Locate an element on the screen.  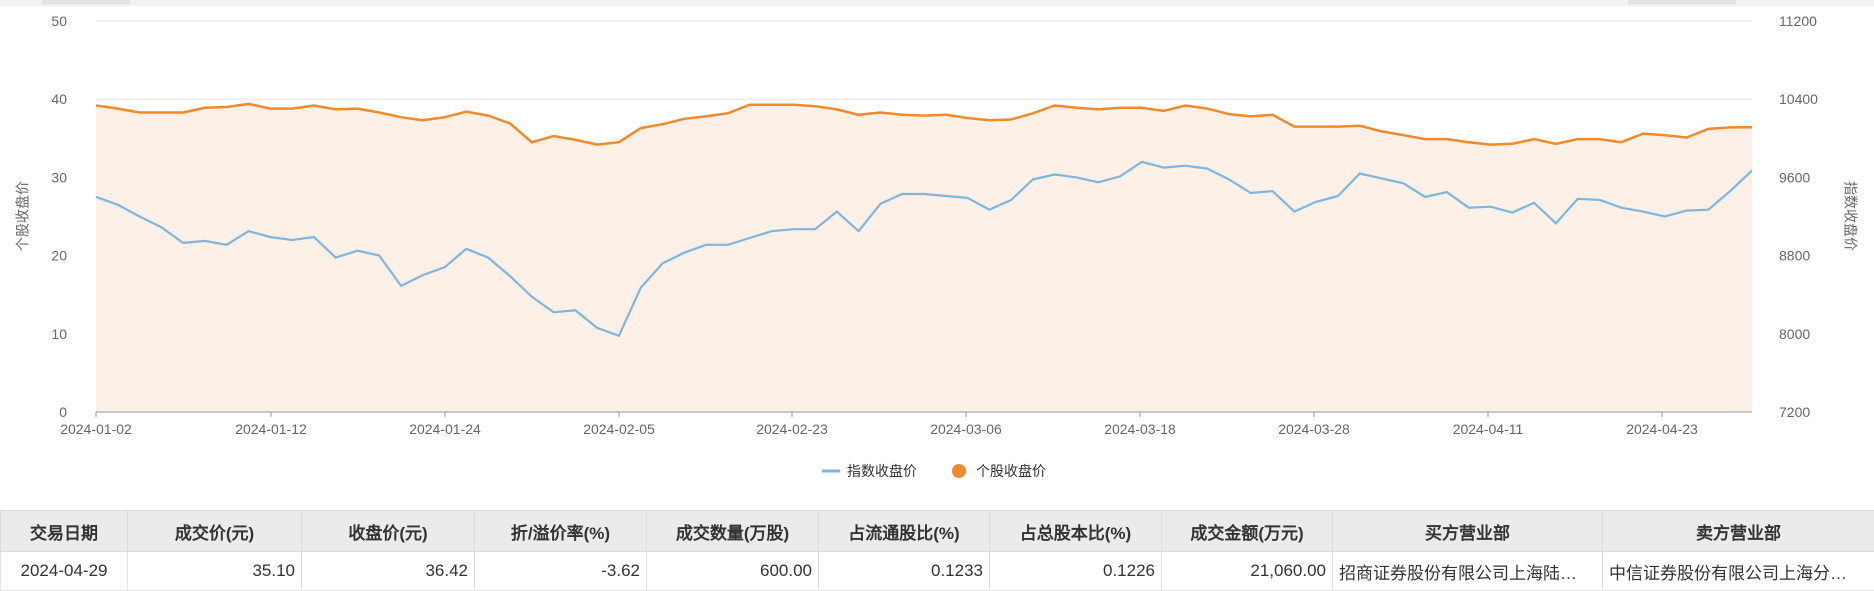
cell-float-ratio: 0.1233 is located at coordinates (904, 571).